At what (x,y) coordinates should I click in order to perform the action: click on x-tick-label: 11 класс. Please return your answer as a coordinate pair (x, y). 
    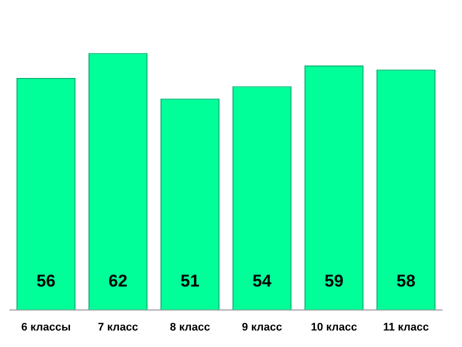
    Looking at the image, I should click on (406, 327).